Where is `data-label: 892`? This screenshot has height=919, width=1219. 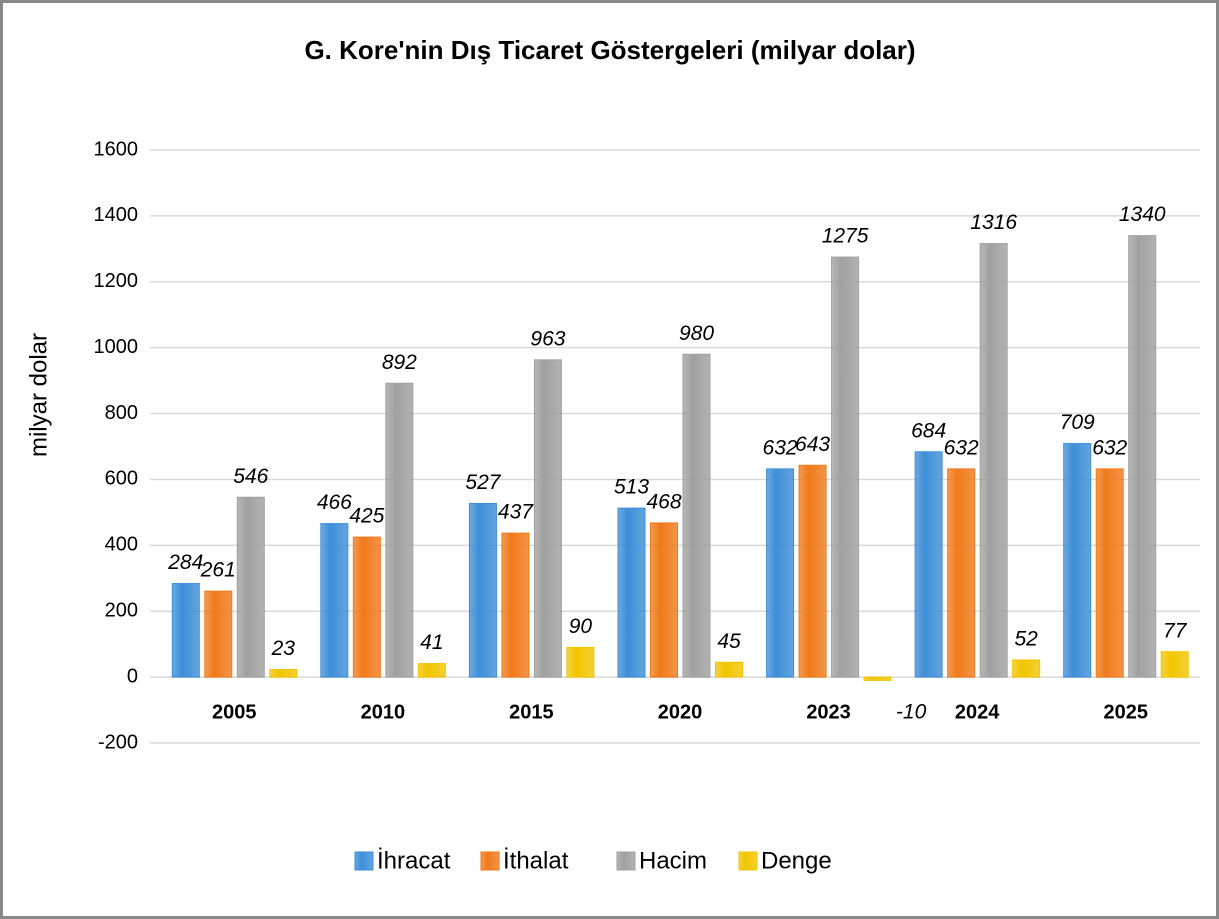 data-label: 892 is located at coordinates (399, 362).